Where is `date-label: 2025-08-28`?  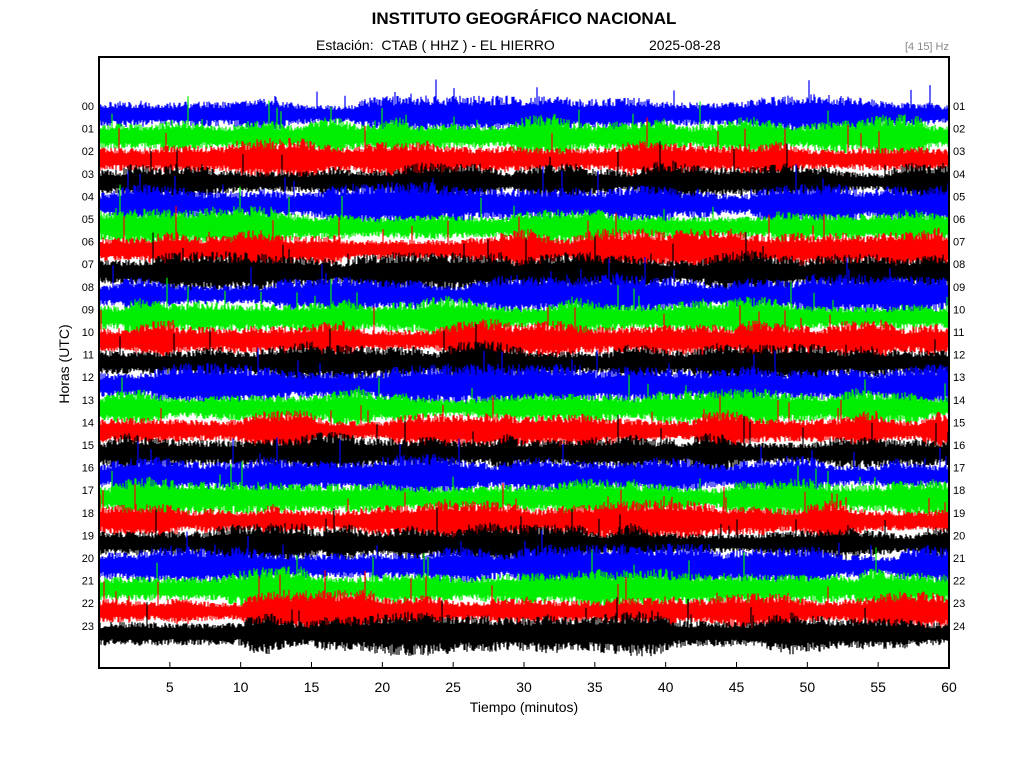 date-label: 2025-08-28 is located at coordinates (685, 45).